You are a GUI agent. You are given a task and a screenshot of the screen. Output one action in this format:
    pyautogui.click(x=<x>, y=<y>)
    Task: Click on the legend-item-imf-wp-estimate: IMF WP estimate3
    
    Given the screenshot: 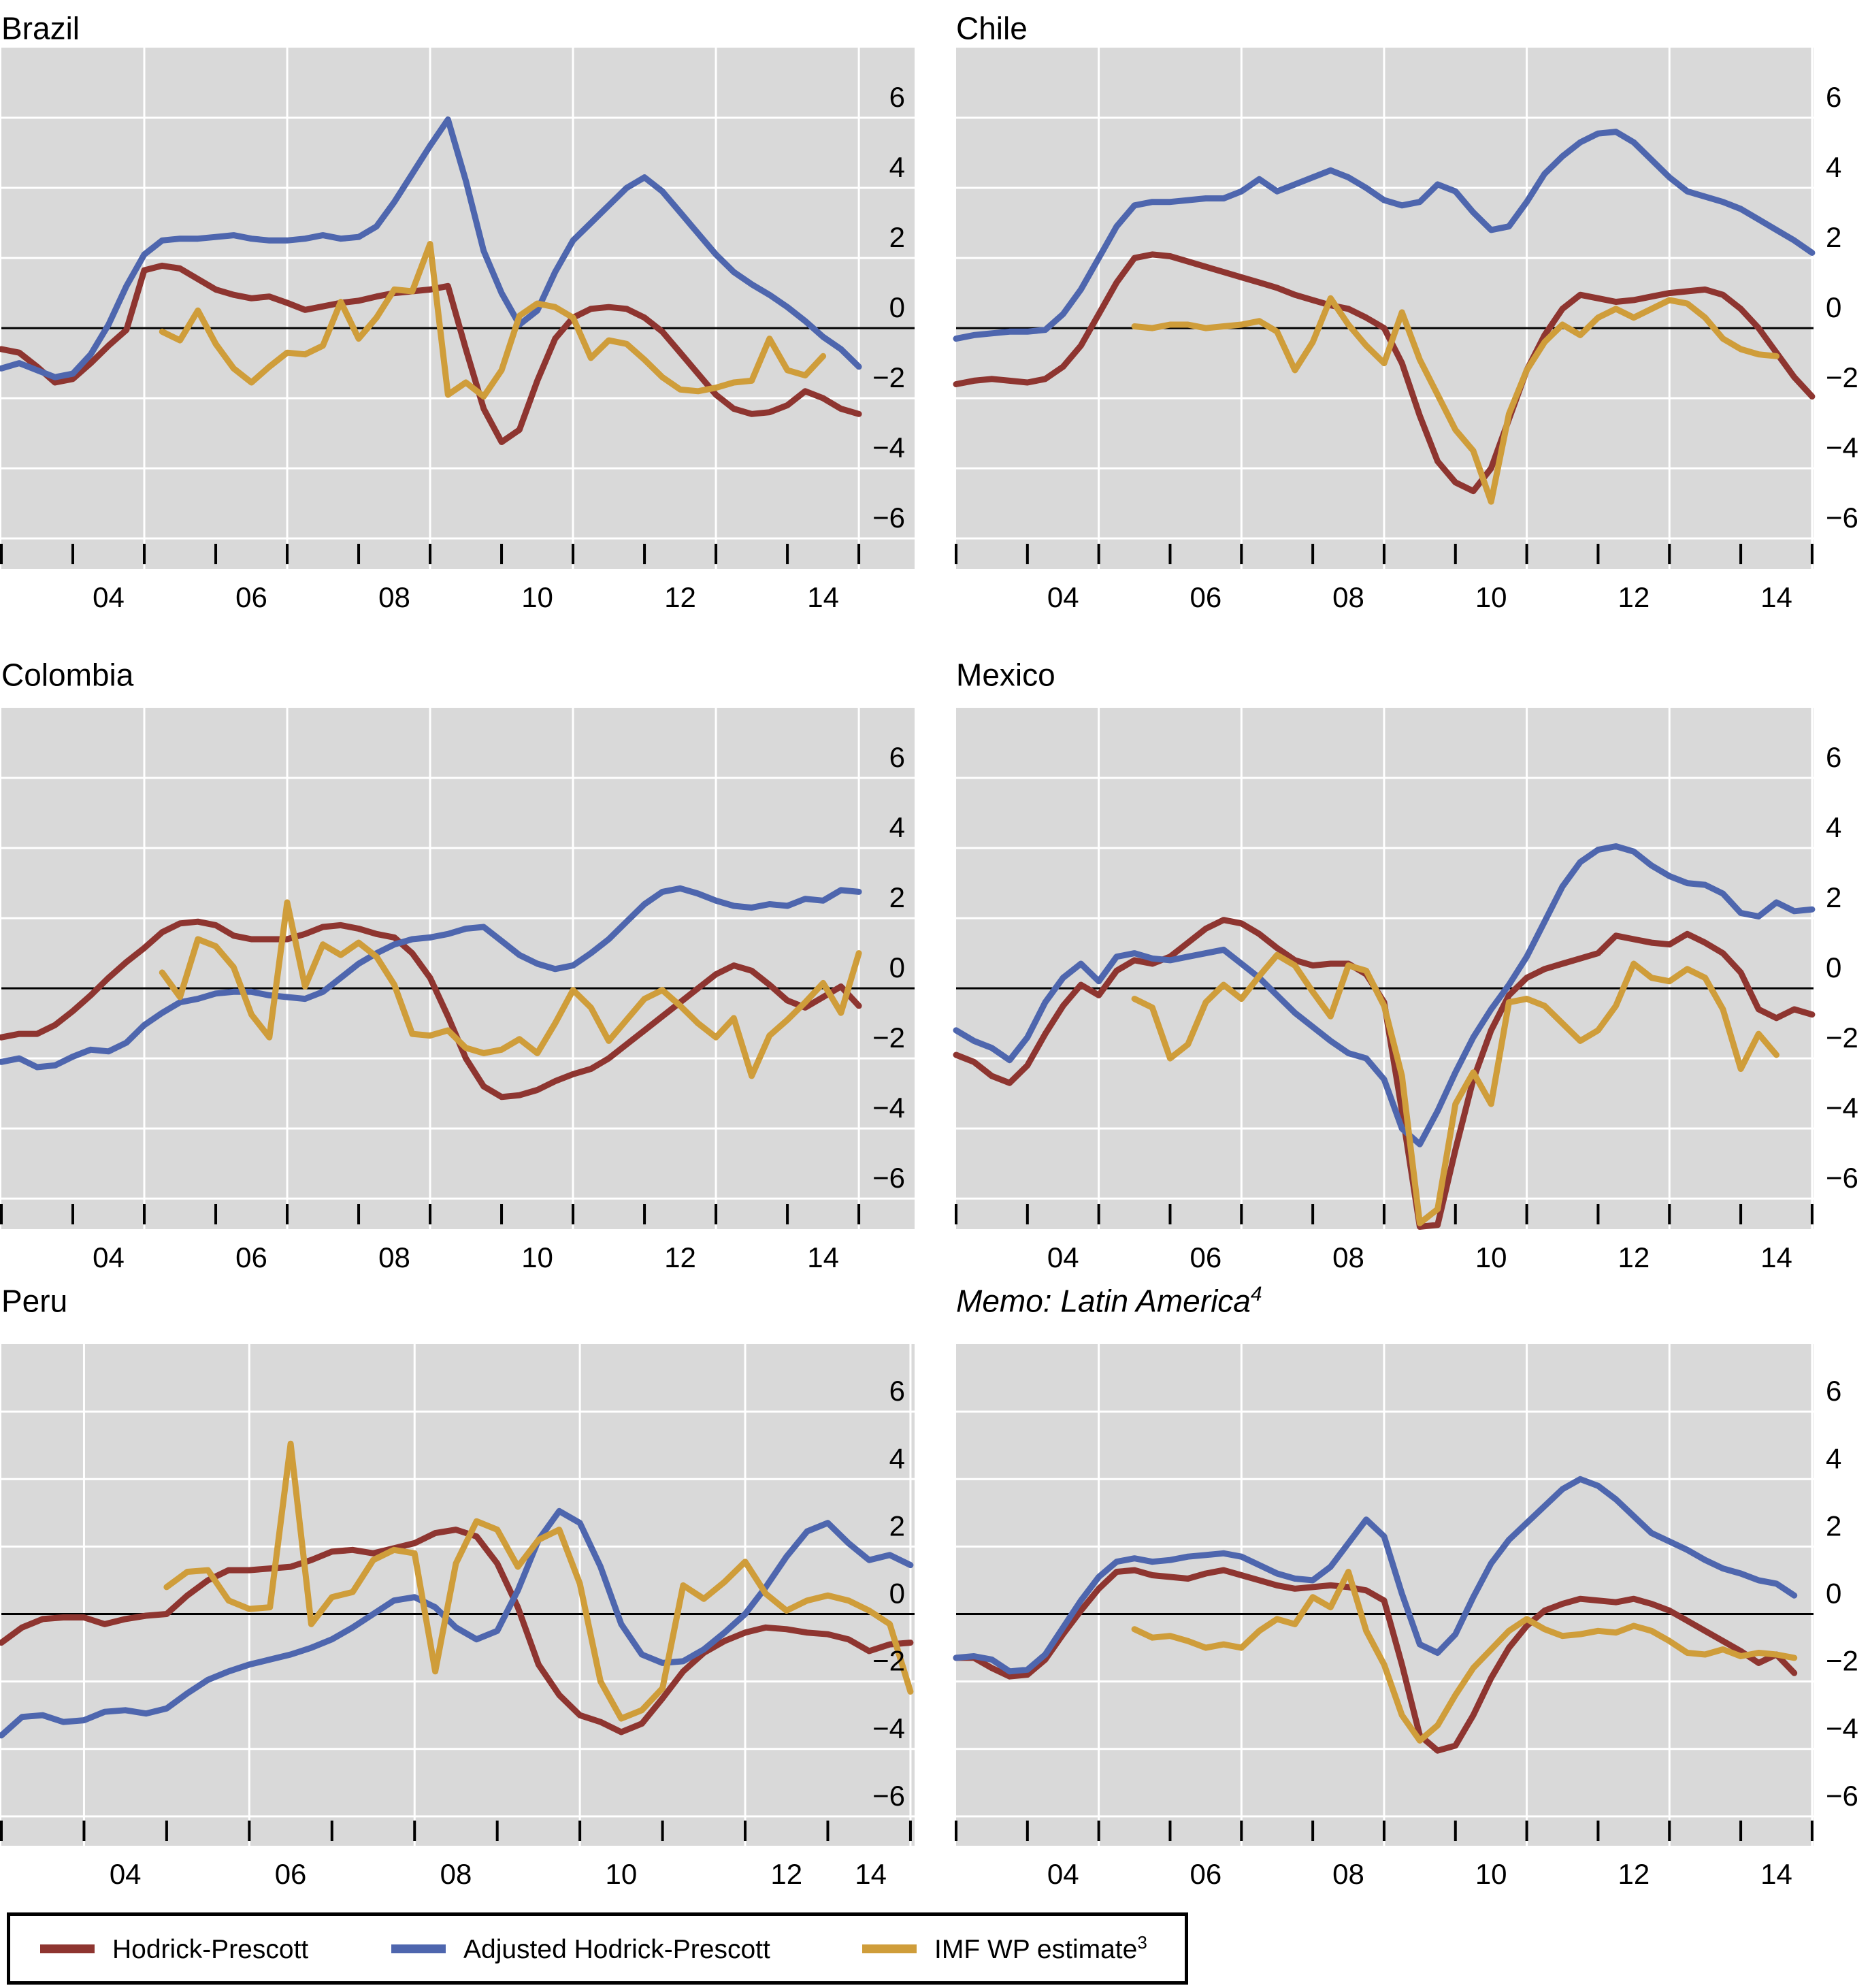 What is the action you would take?
    pyautogui.click(x=1004, y=1948)
    